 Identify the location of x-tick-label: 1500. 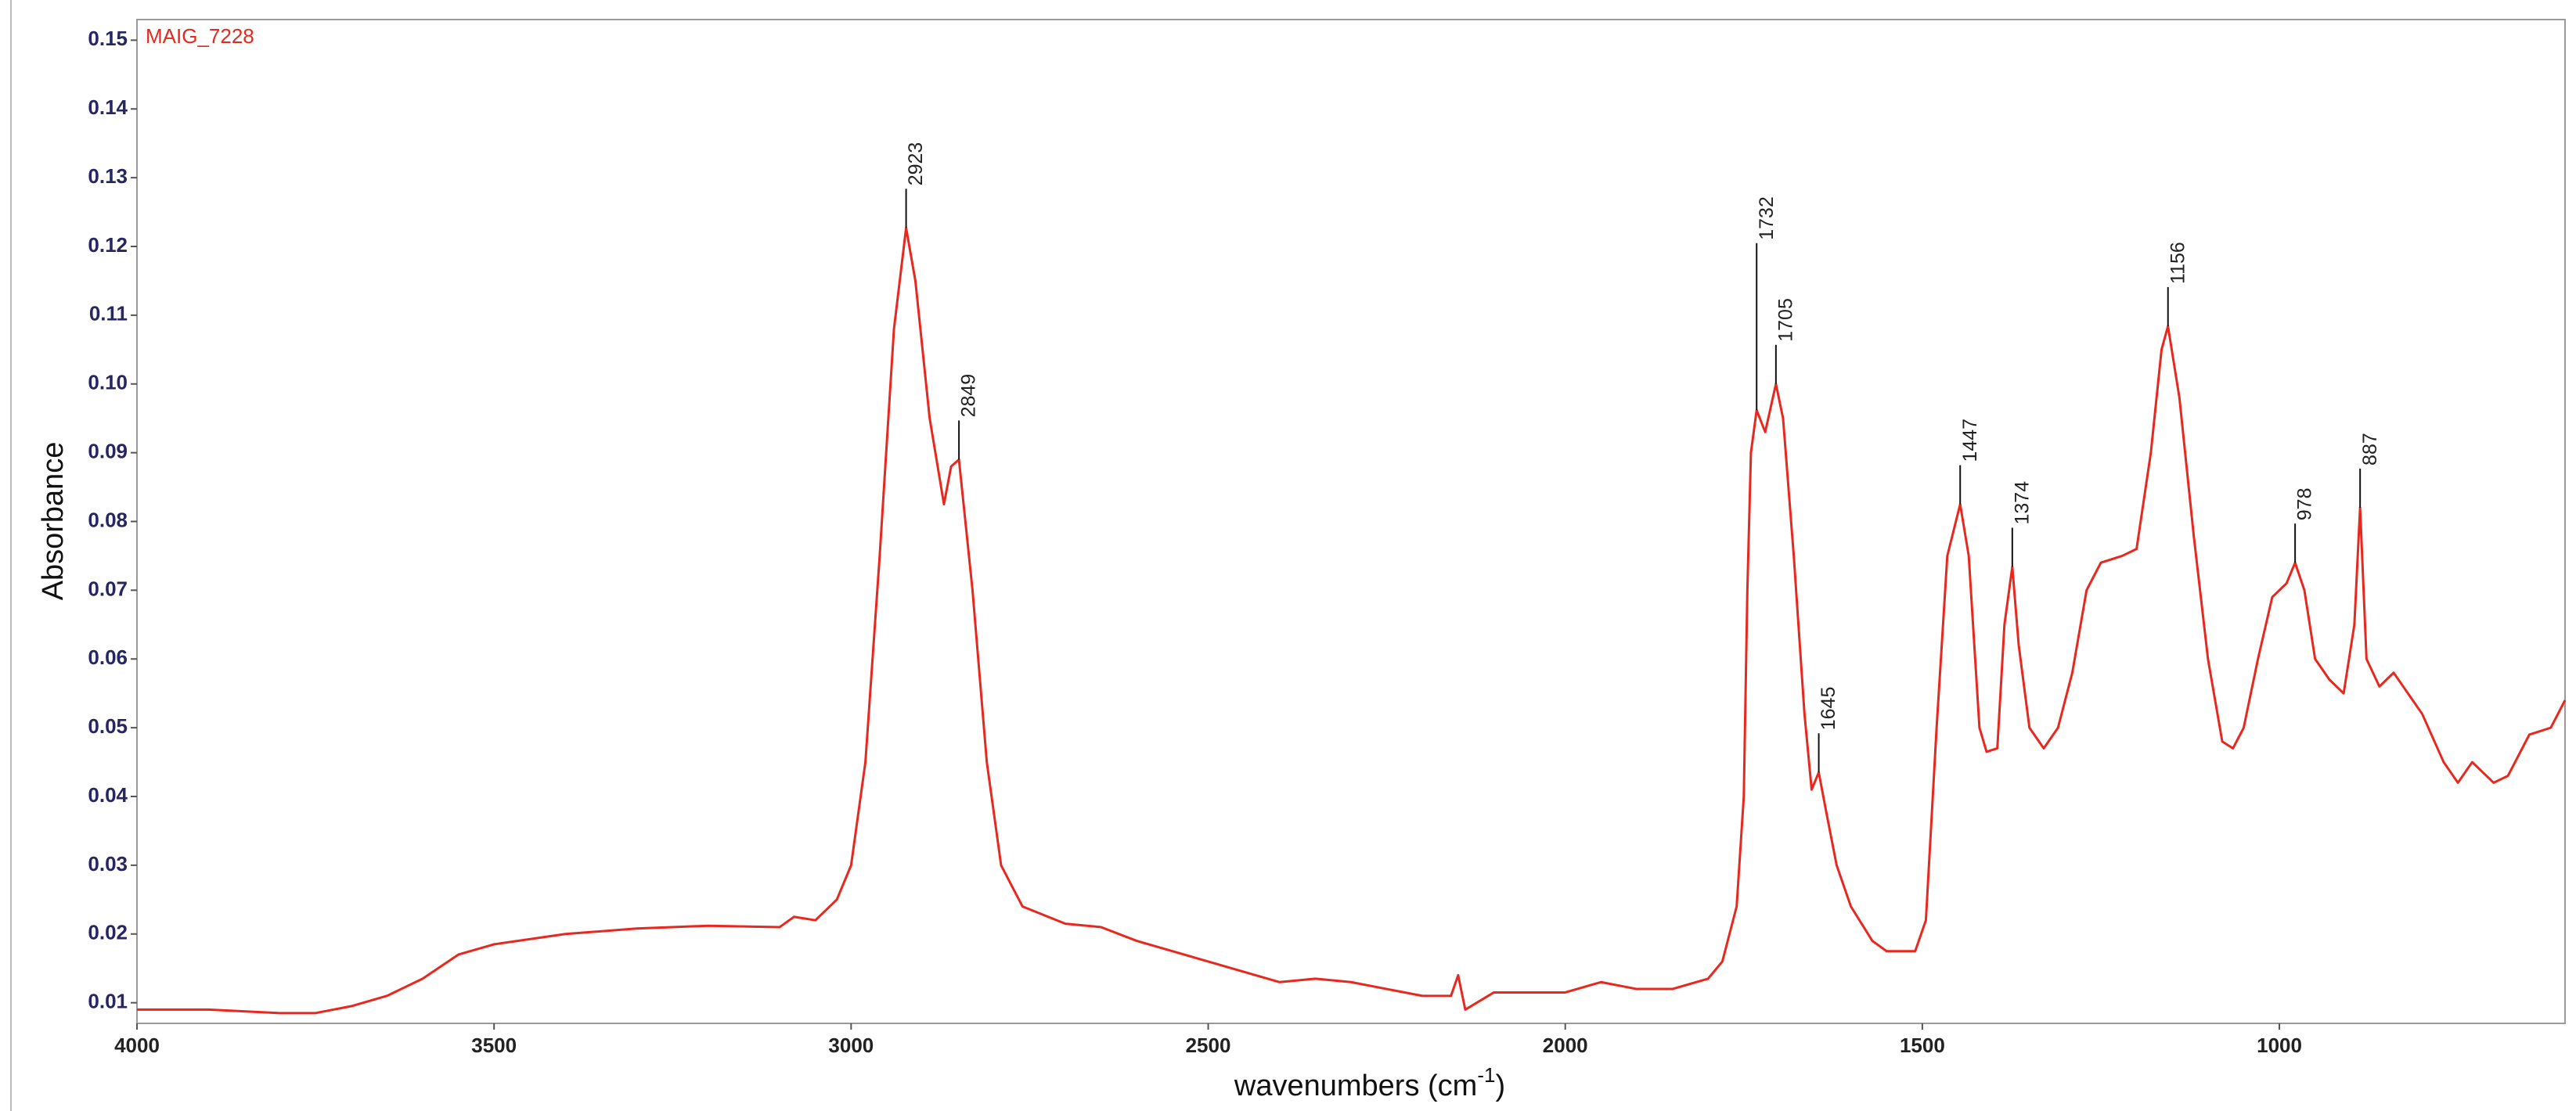
(1922, 1045).